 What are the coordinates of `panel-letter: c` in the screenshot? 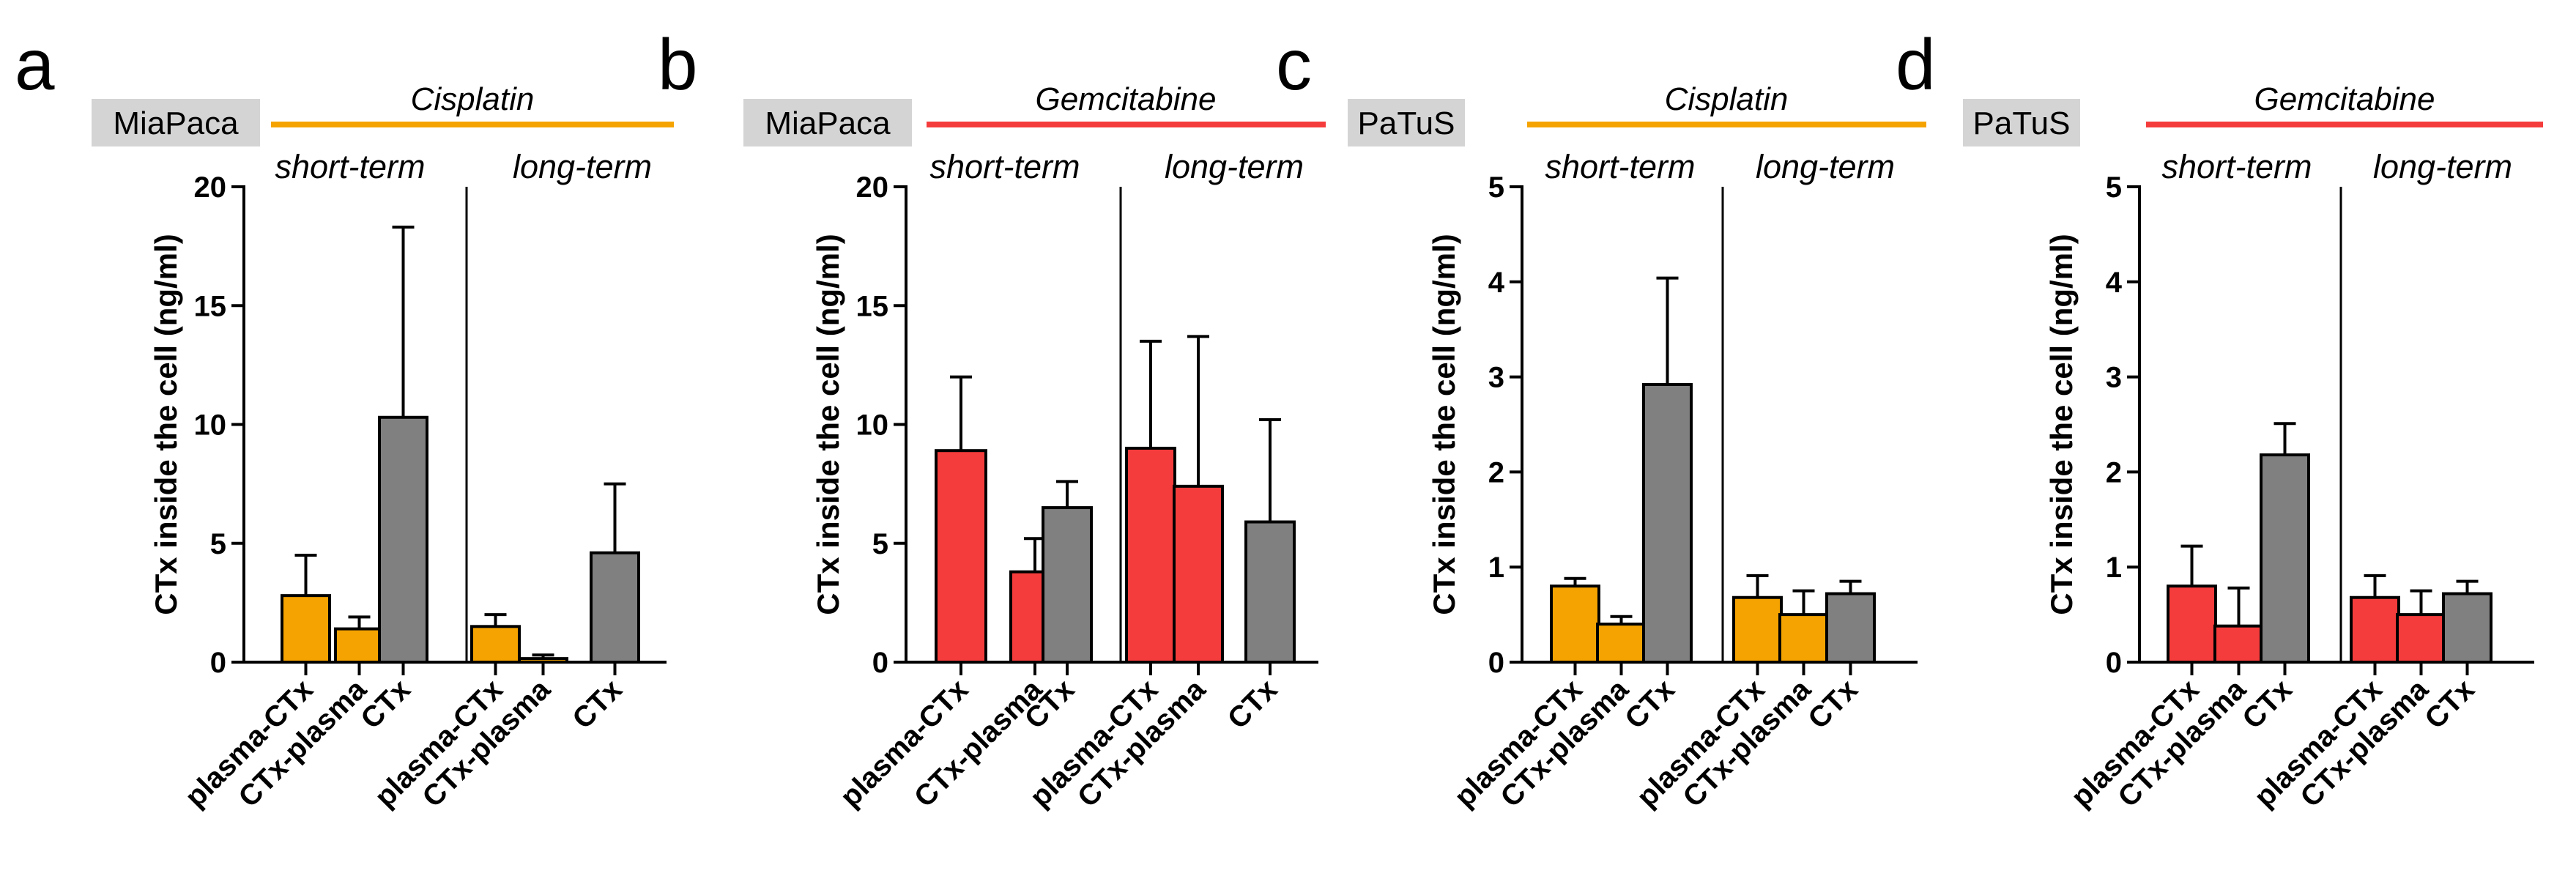 It's located at (1294, 64).